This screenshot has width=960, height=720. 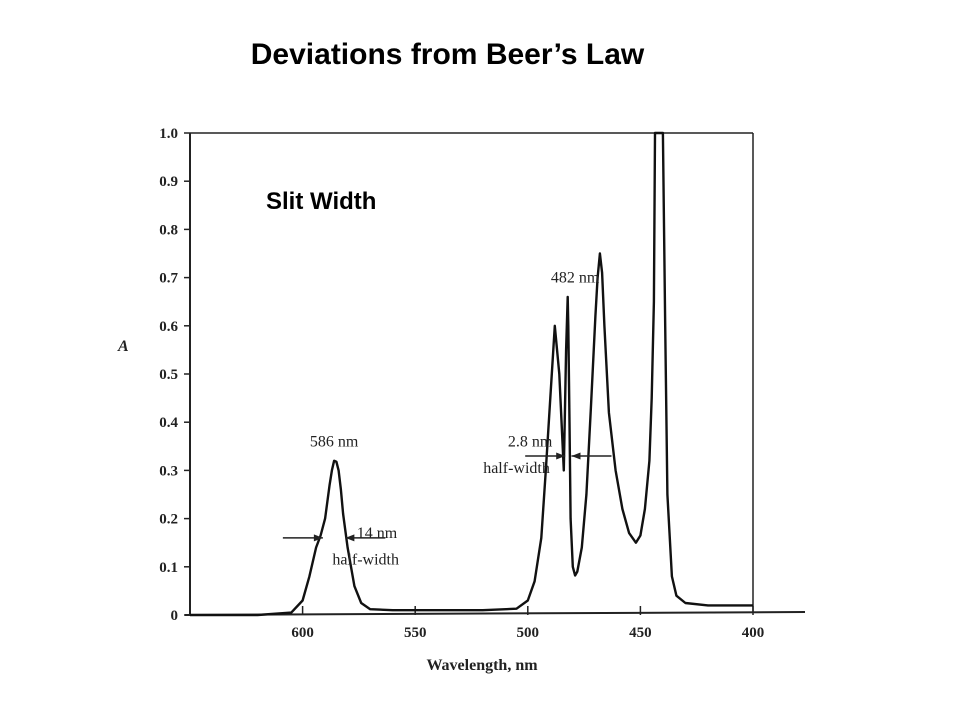 What do you see at coordinates (168, 134) in the screenshot?
I see `y-tick-label: 1.0` at bounding box center [168, 134].